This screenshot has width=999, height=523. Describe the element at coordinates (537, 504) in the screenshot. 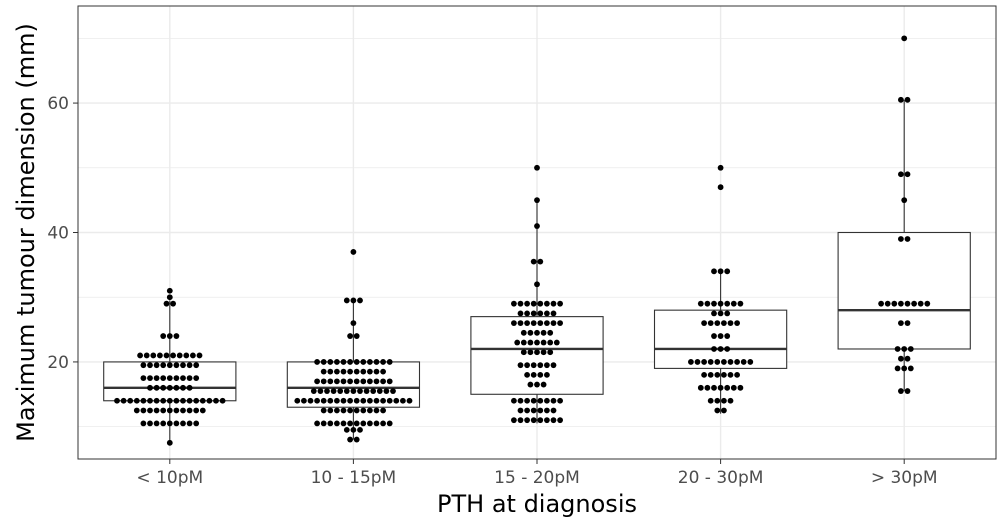

I see `x-axis-title: PTH at diagnosis` at that location.